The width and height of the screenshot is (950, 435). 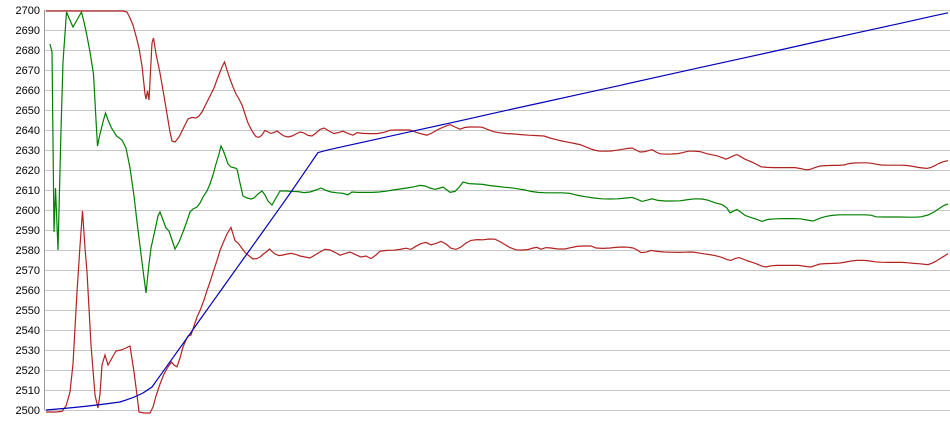 I want to click on y-tick-label: 2590, so click(x=28, y=231).